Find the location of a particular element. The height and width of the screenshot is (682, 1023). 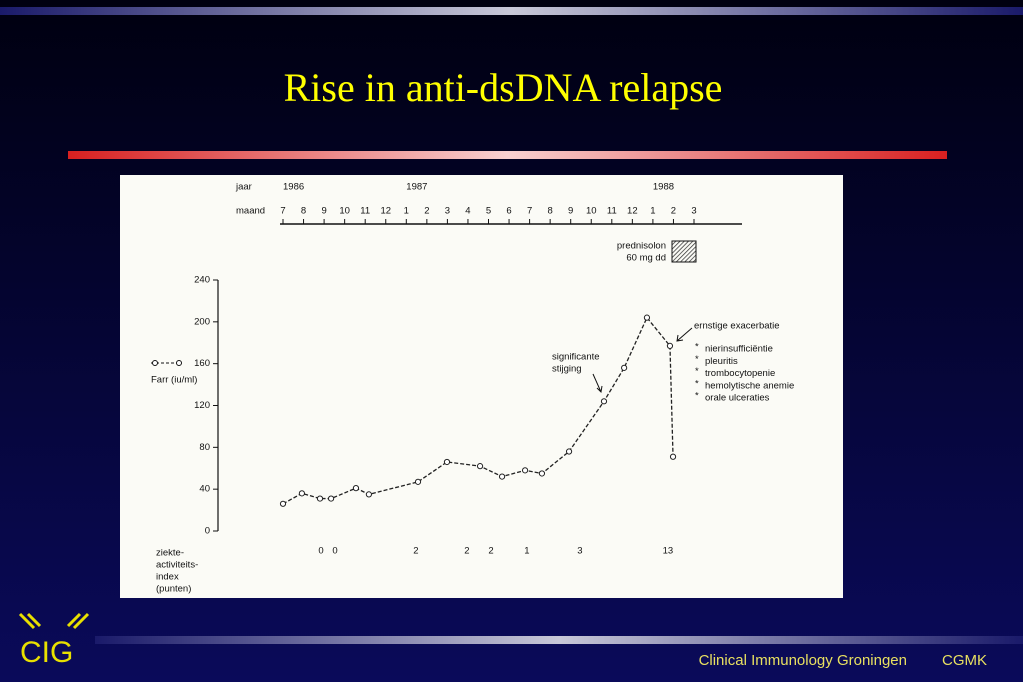

legend-text: Farr (iu/ml) is located at coordinates (174, 380).